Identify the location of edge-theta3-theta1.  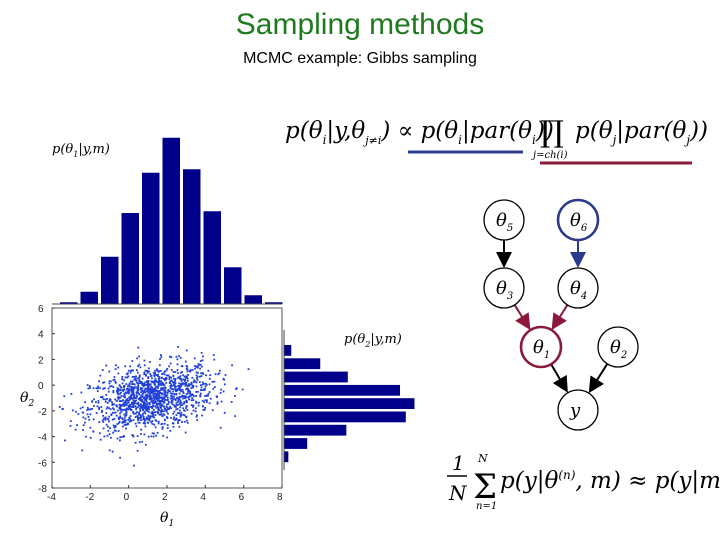
(522, 317).